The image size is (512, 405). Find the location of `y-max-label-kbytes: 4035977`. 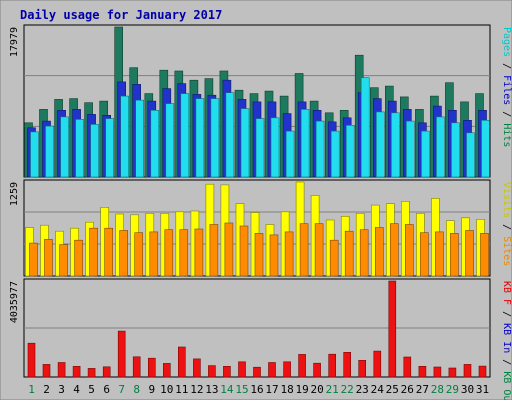

y-max-label-kbytes: 4035977 is located at coordinates (14, 302).